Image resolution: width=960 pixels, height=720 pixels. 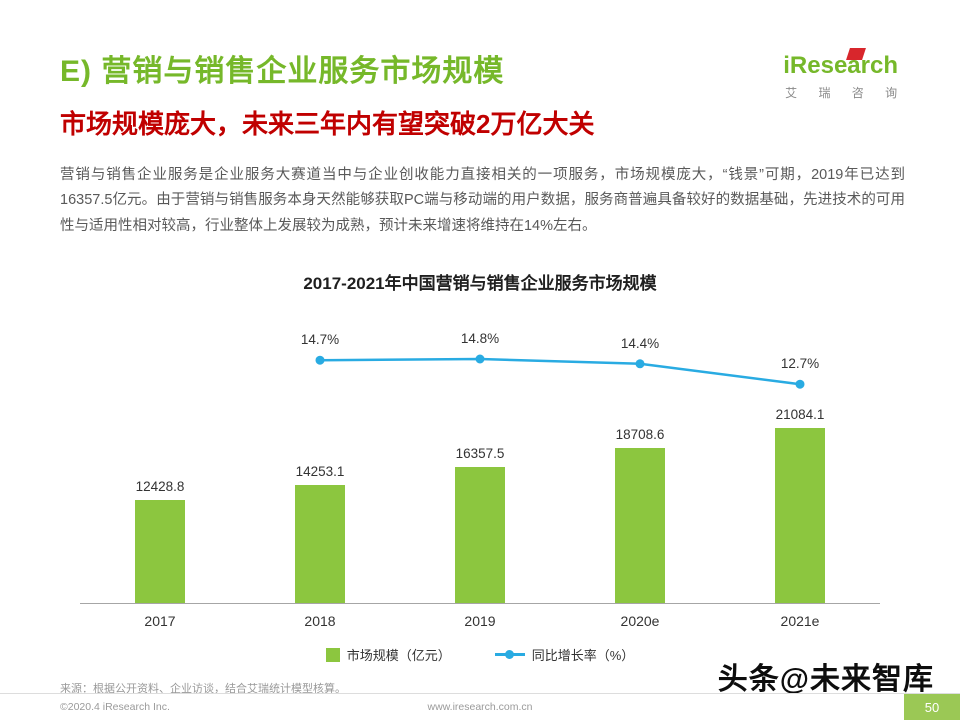 I want to click on logo-brand-text: iResearch, so click(x=840, y=65).